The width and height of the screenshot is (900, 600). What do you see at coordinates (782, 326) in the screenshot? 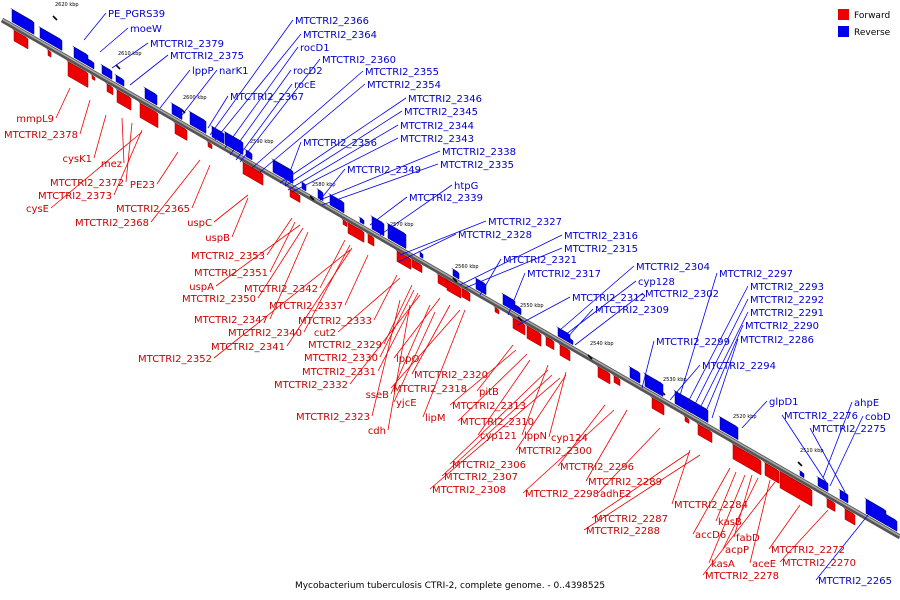
I see `gene-label-mtctri2-2290: MTCTRI2_2290` at bounding box center [782, 326].